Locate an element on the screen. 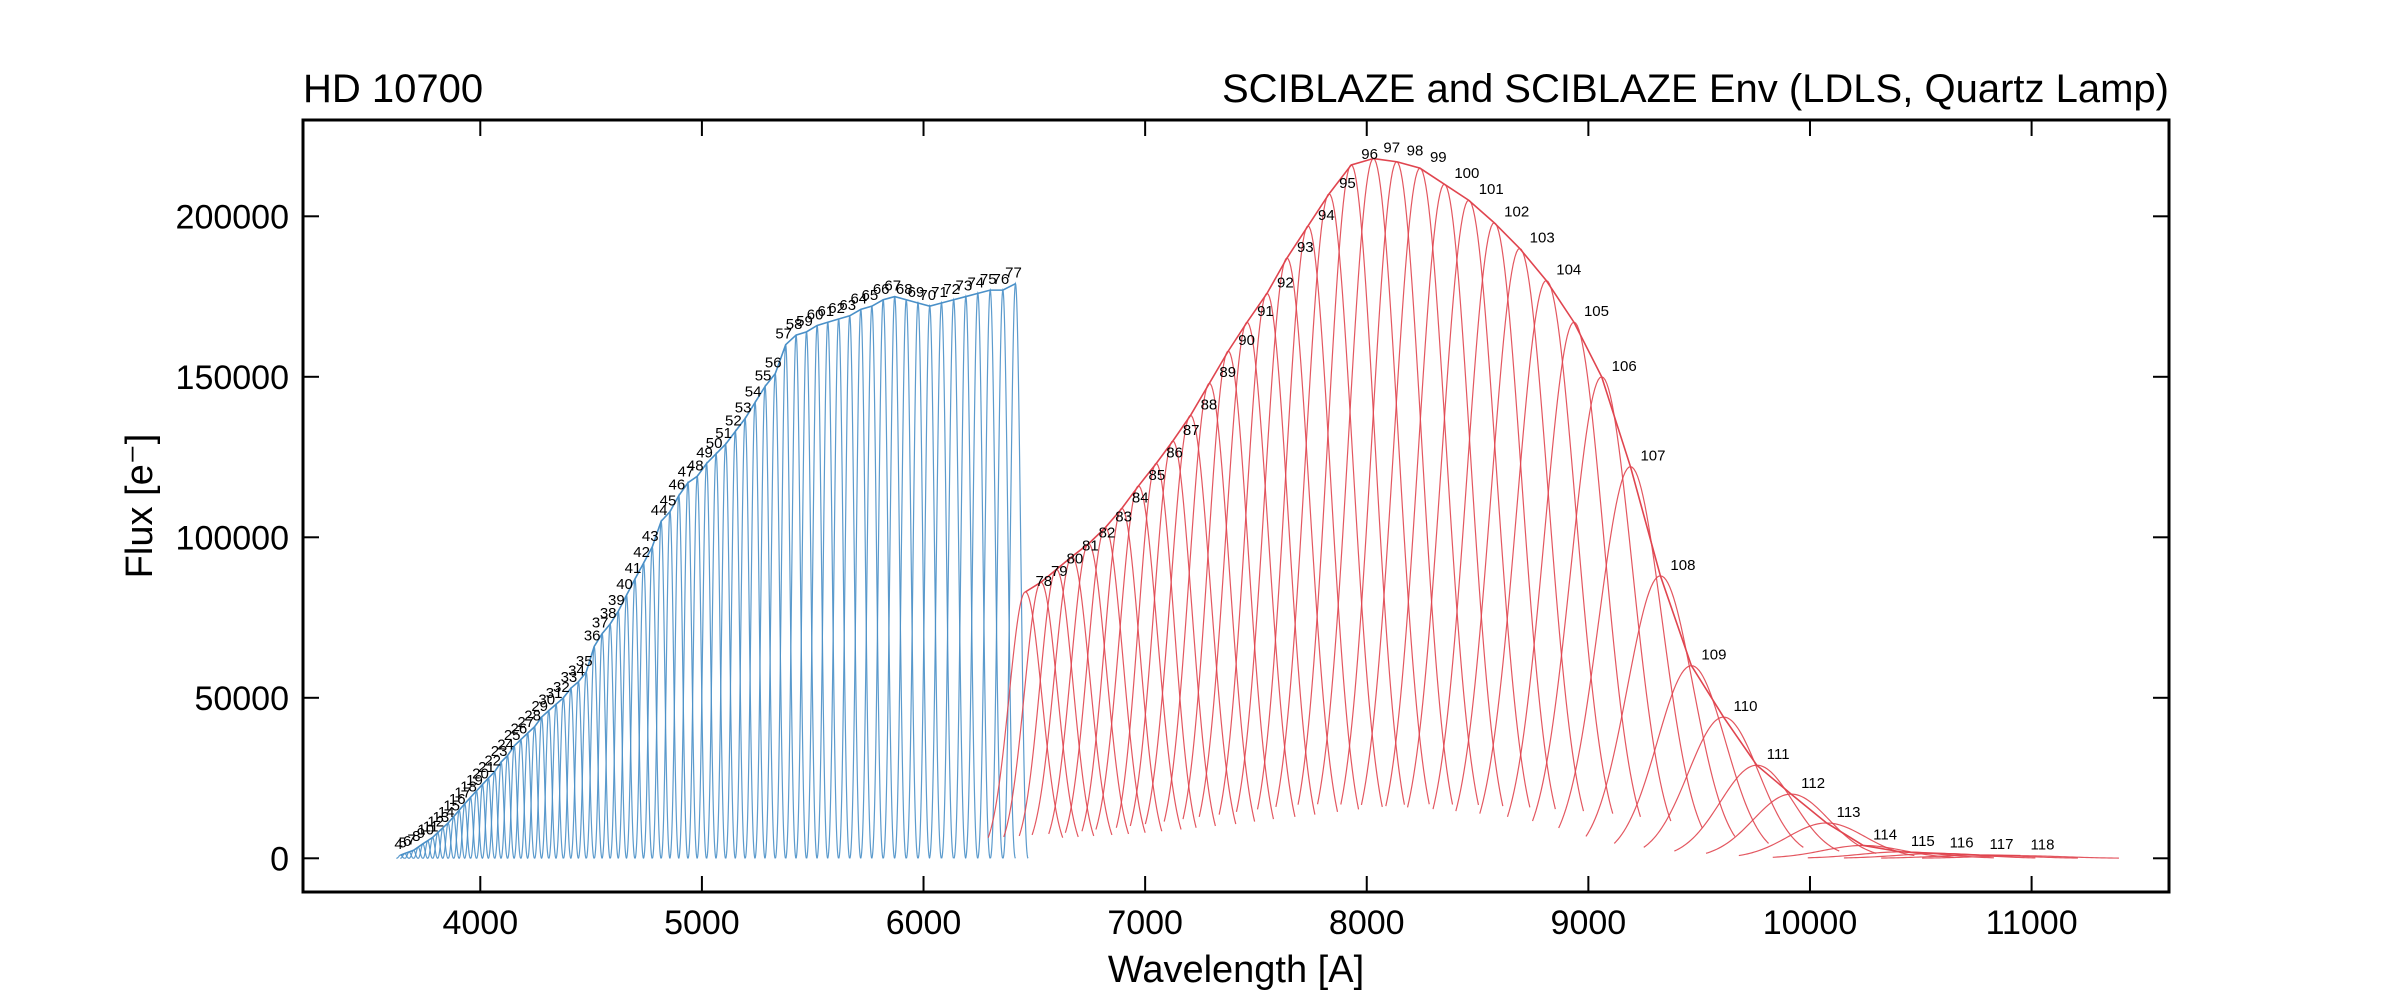 Image resolution: width=2400 pixels, height=1000 pixels. x-tick-label: 4000 is located at coordinates (480, 923).